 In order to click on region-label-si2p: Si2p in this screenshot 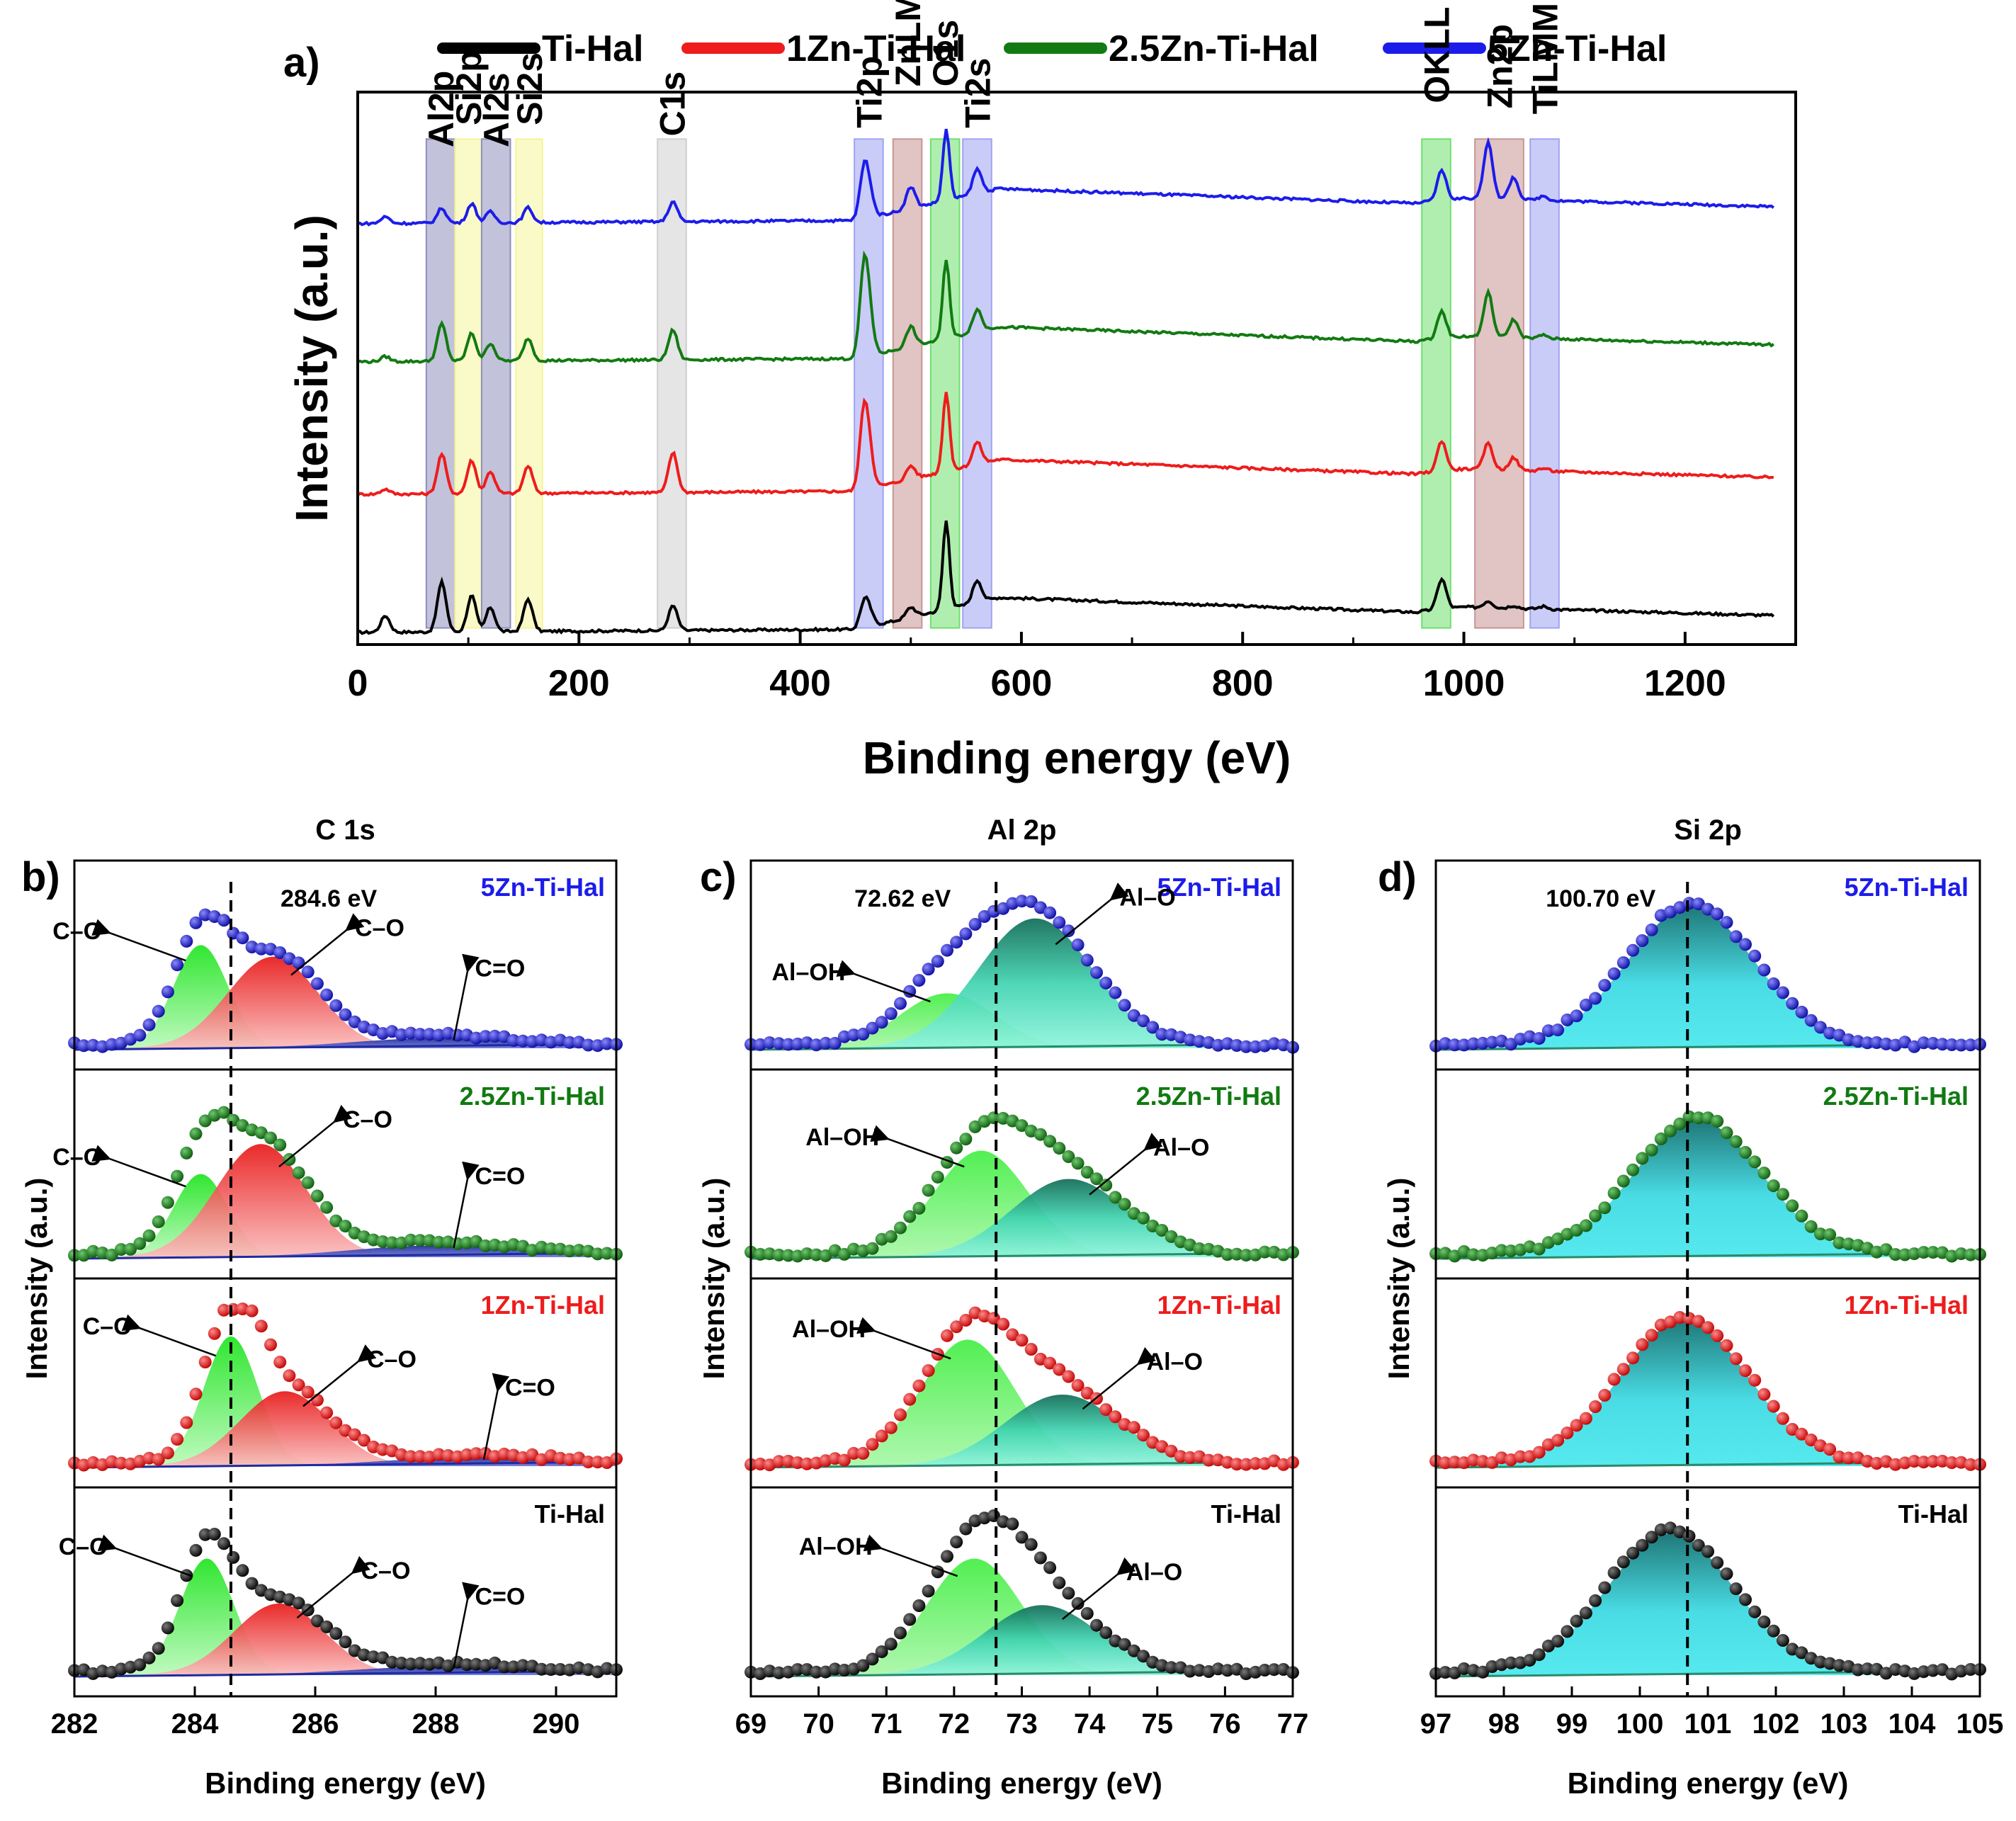, I will do `click(469, 88)`.